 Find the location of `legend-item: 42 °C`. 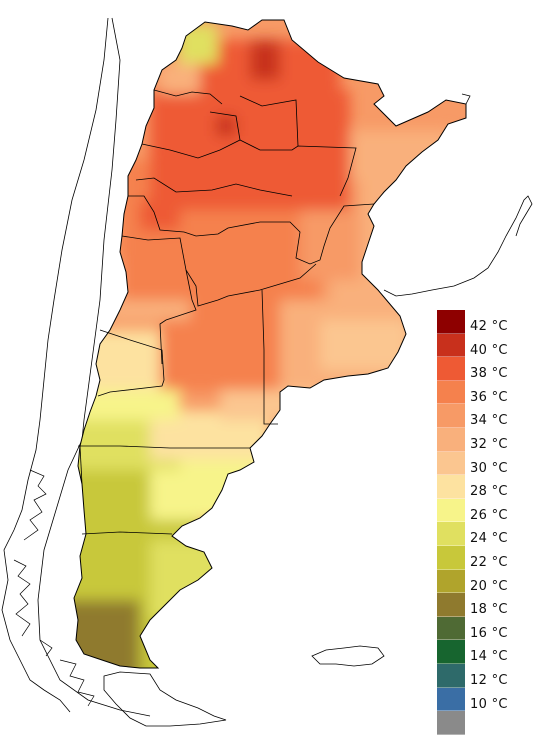

legend-item: 42 °C is located at coordinates (486, 322).